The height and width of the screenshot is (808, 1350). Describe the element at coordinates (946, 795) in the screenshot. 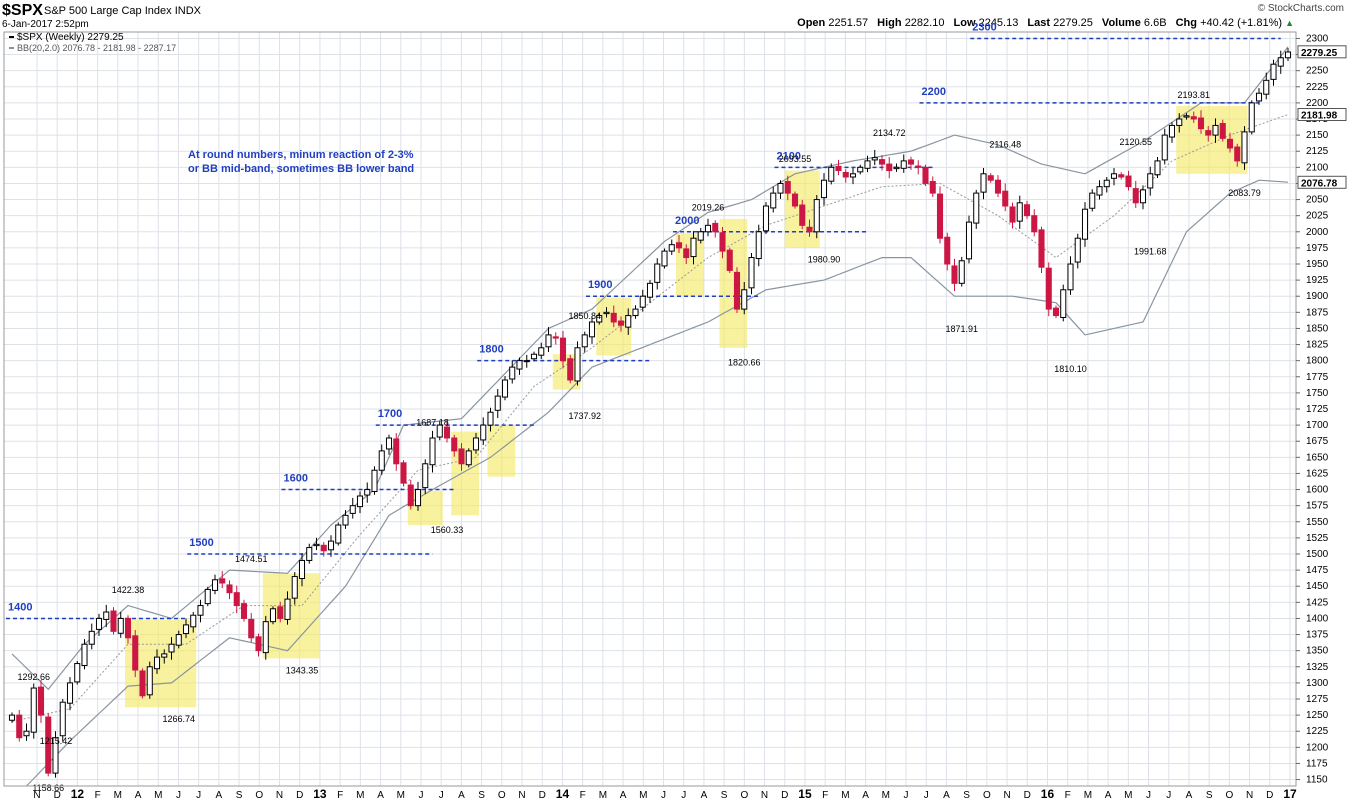

I see `x-tick-label: A` at that location.